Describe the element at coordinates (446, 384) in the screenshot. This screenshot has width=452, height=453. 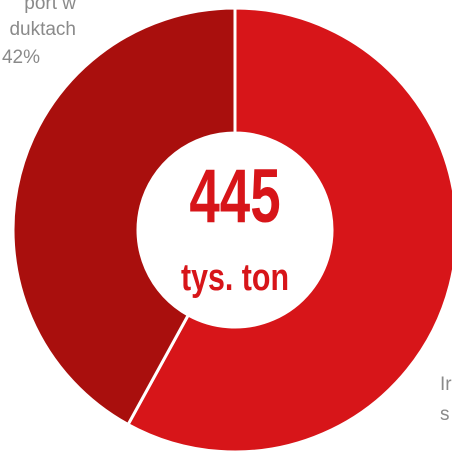
I see `slice-label: Ir` at that location.